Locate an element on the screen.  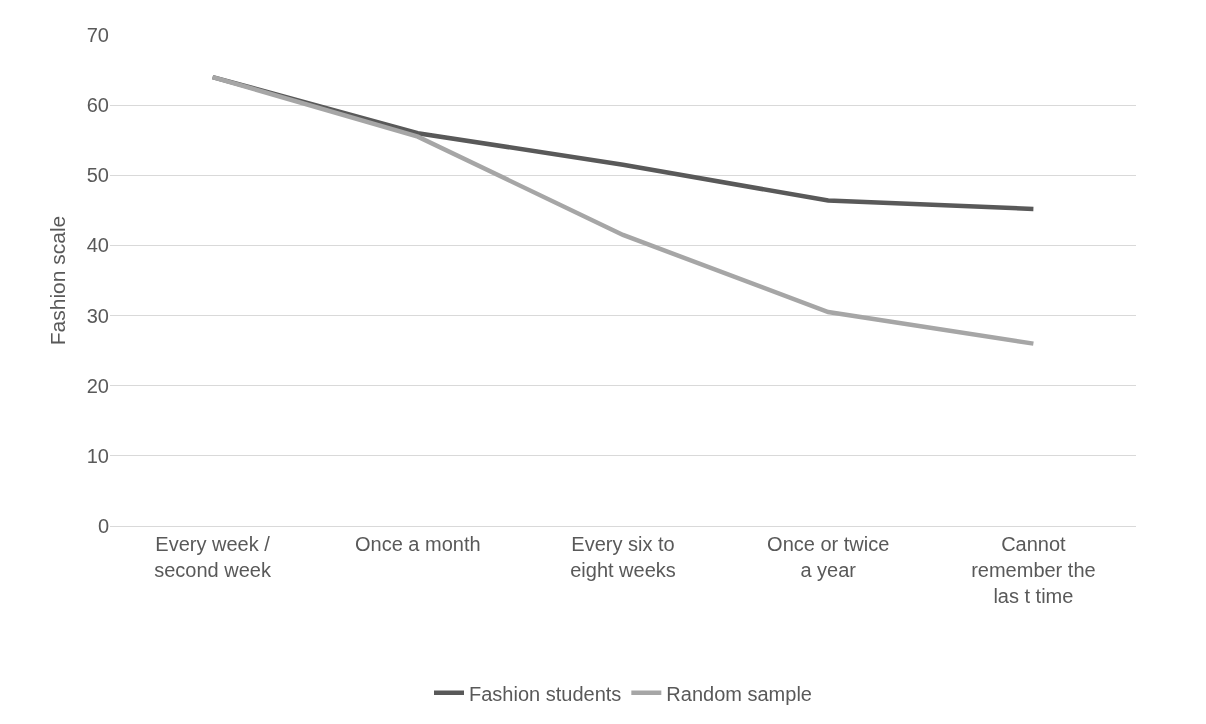
y-axis-title: Fashion scale is located at coordinates (57, 280).